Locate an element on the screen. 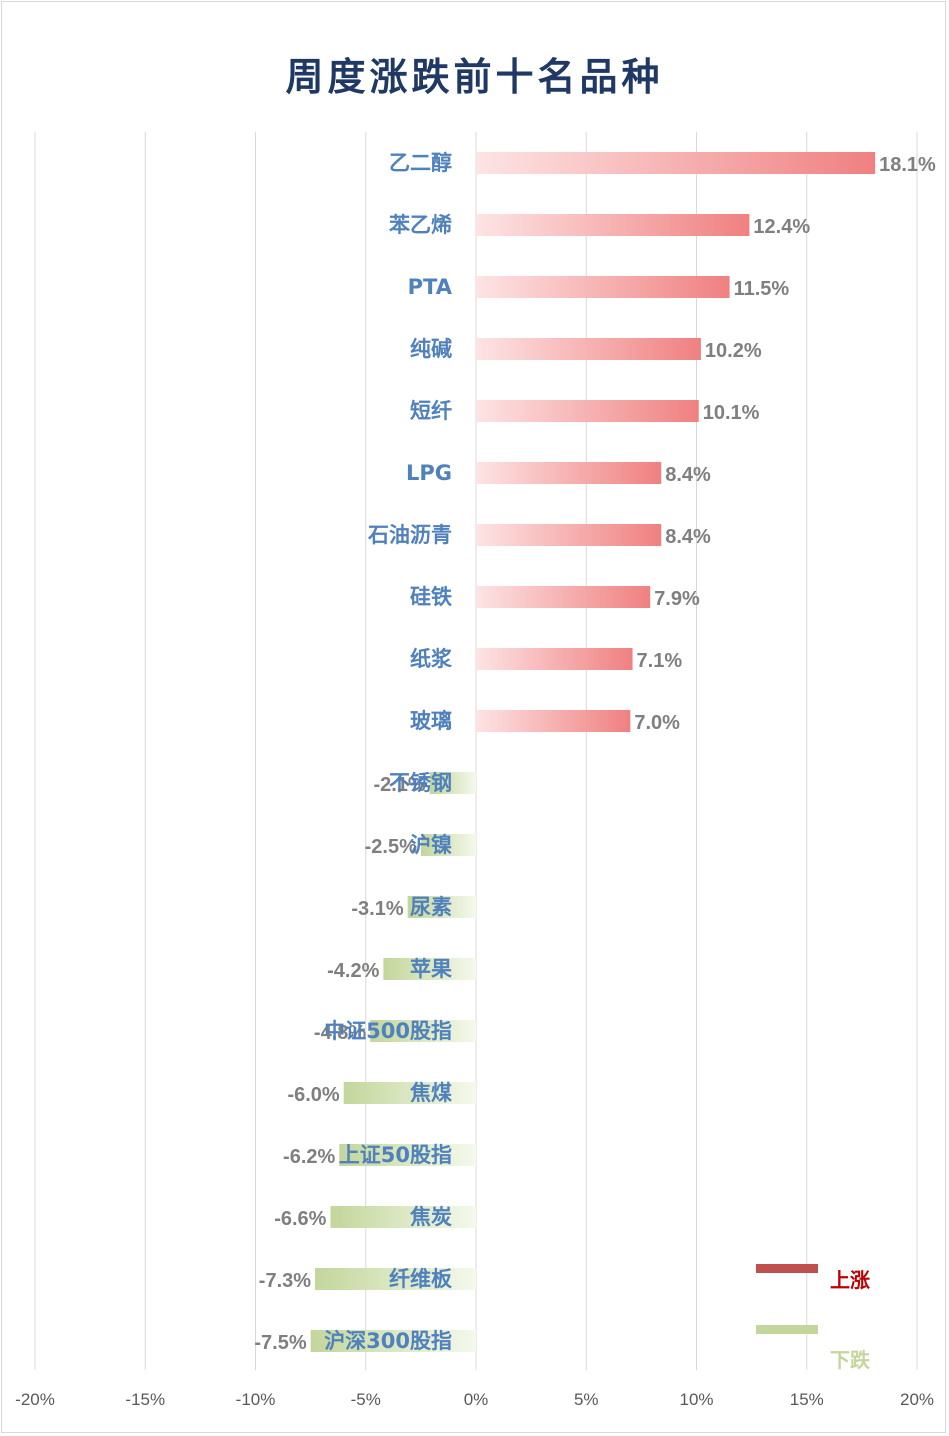  category-label: 中证500股指 is located at coordinates (388, 1031).